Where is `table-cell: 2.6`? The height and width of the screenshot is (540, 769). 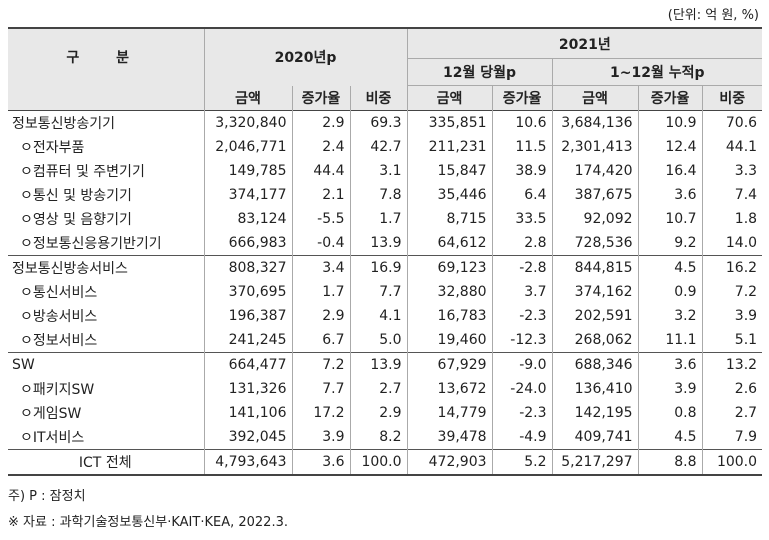 table-cell: 2.6 is located at coordinates (732, 389).